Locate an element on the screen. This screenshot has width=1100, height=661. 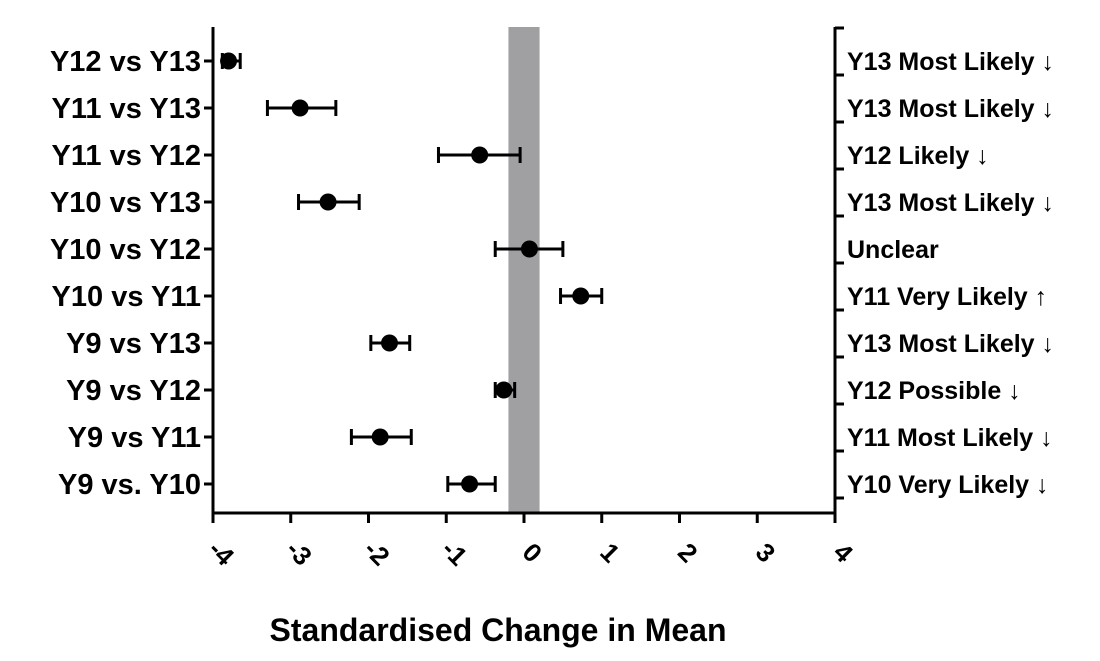
comparison-label: Y10 vs Y12 is located at coordinates (125, 250).